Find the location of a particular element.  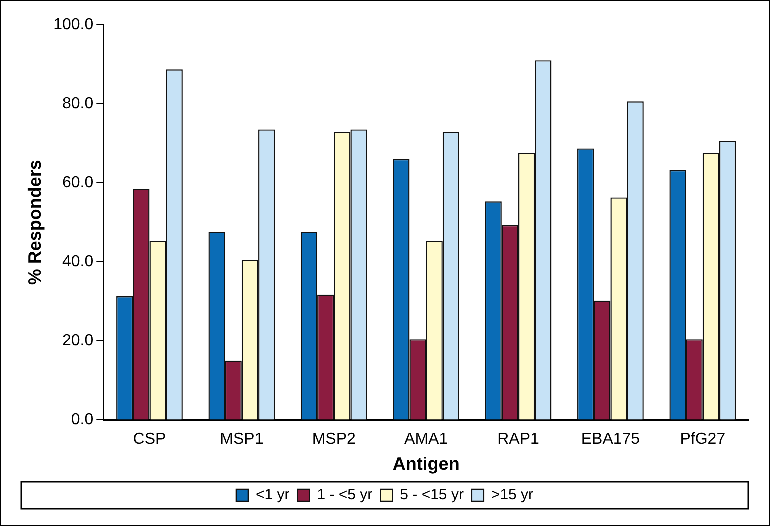

x-tick-label: RAP1 is located at coordinates (519, 439).